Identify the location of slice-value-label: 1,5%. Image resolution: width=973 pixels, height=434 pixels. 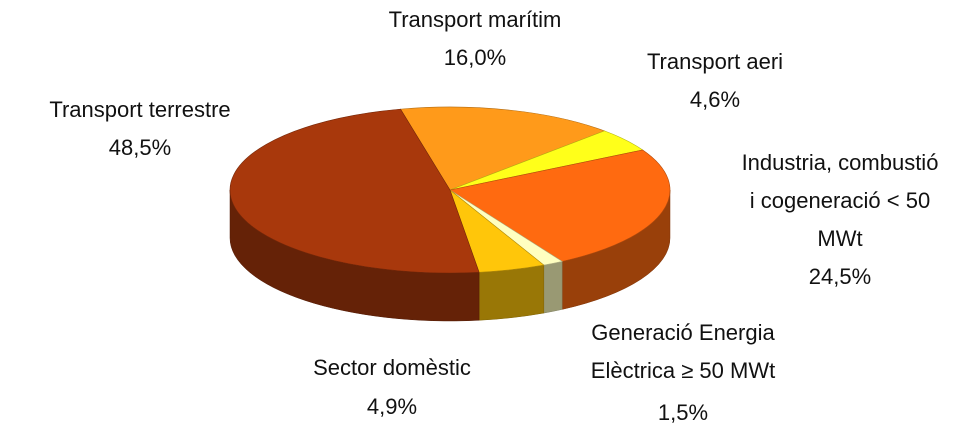
(683, 412).